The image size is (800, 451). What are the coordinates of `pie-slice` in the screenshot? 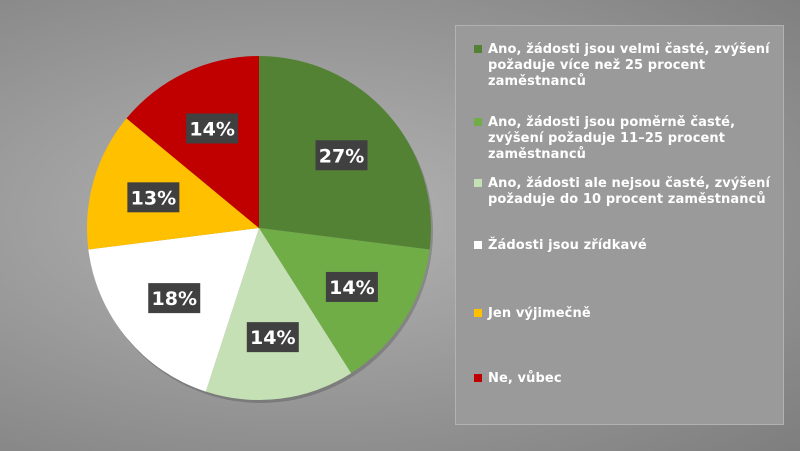 It's located at (278, 314).